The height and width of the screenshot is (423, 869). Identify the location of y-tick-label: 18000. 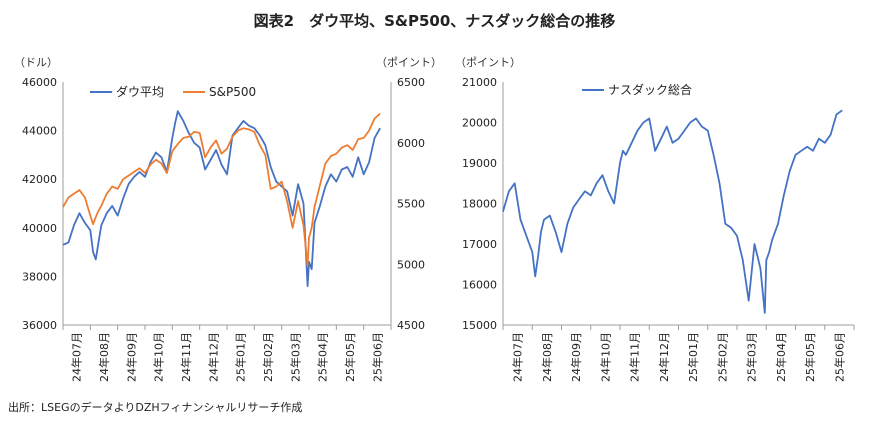
(479, 204).